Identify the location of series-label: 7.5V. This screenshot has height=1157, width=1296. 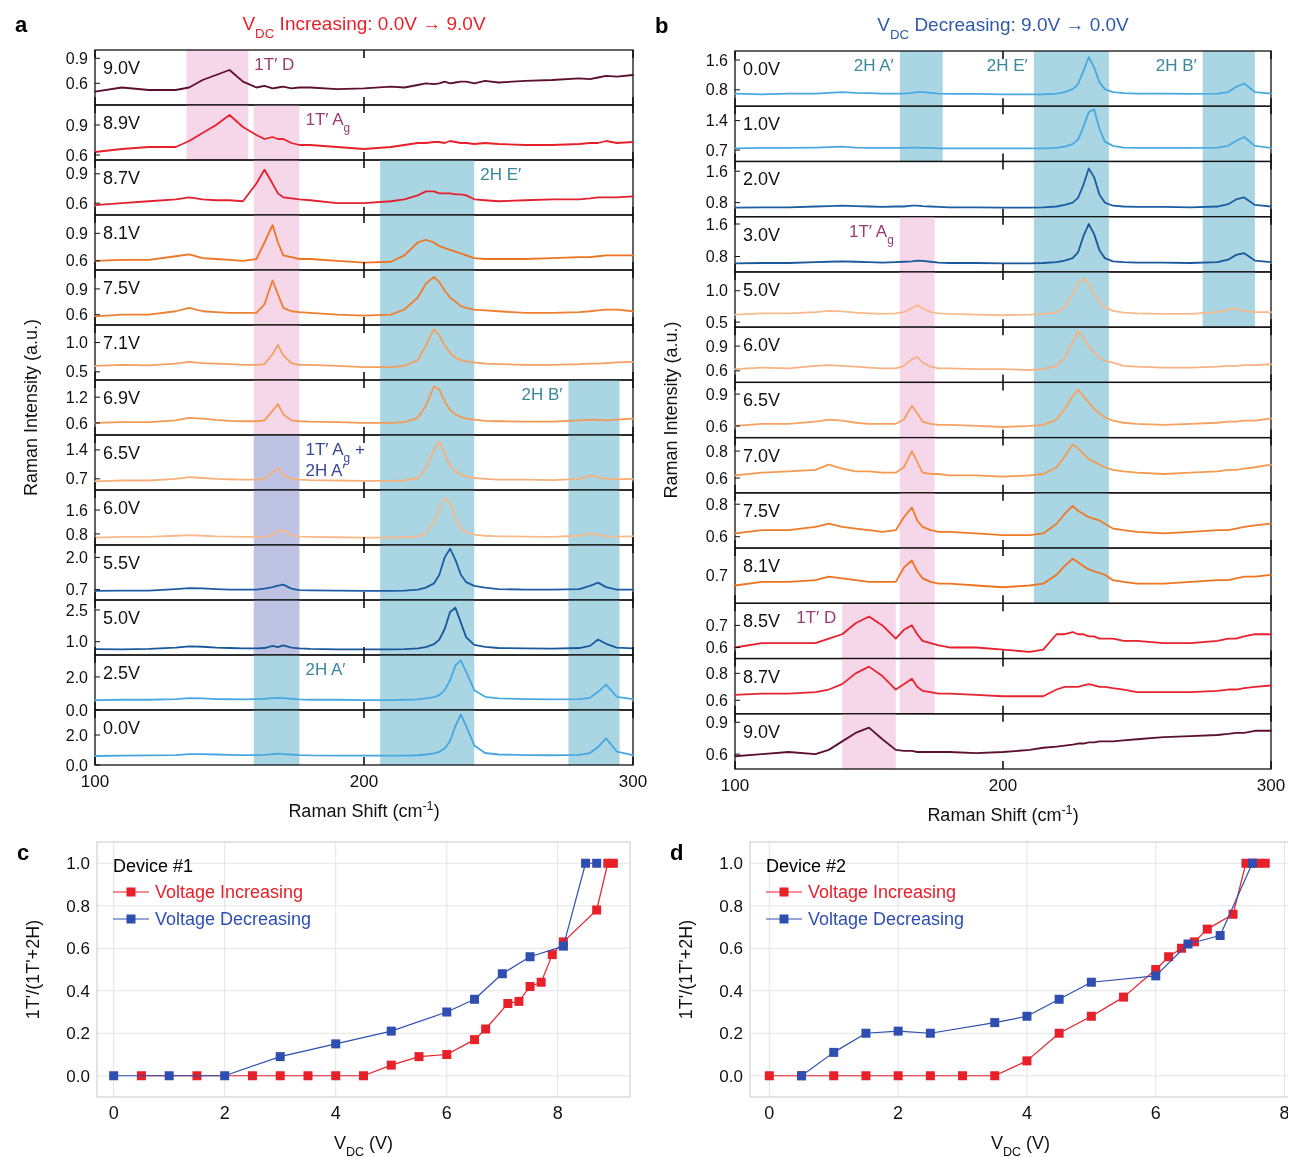
(122, 288).